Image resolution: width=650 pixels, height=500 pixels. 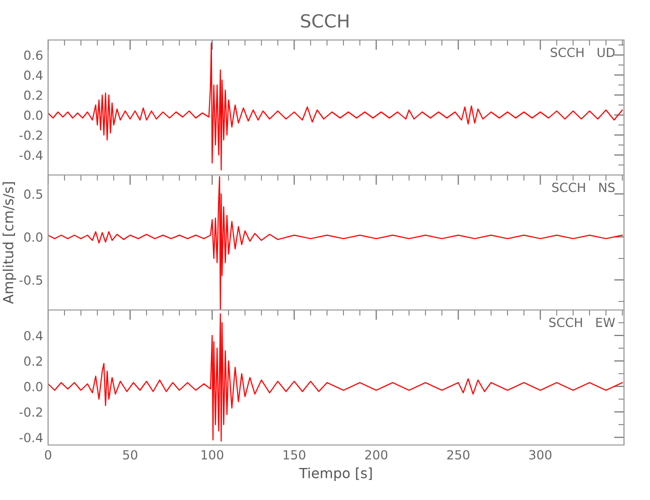 I want to click on x-tick-label: 0, so click(x=48, y=455).